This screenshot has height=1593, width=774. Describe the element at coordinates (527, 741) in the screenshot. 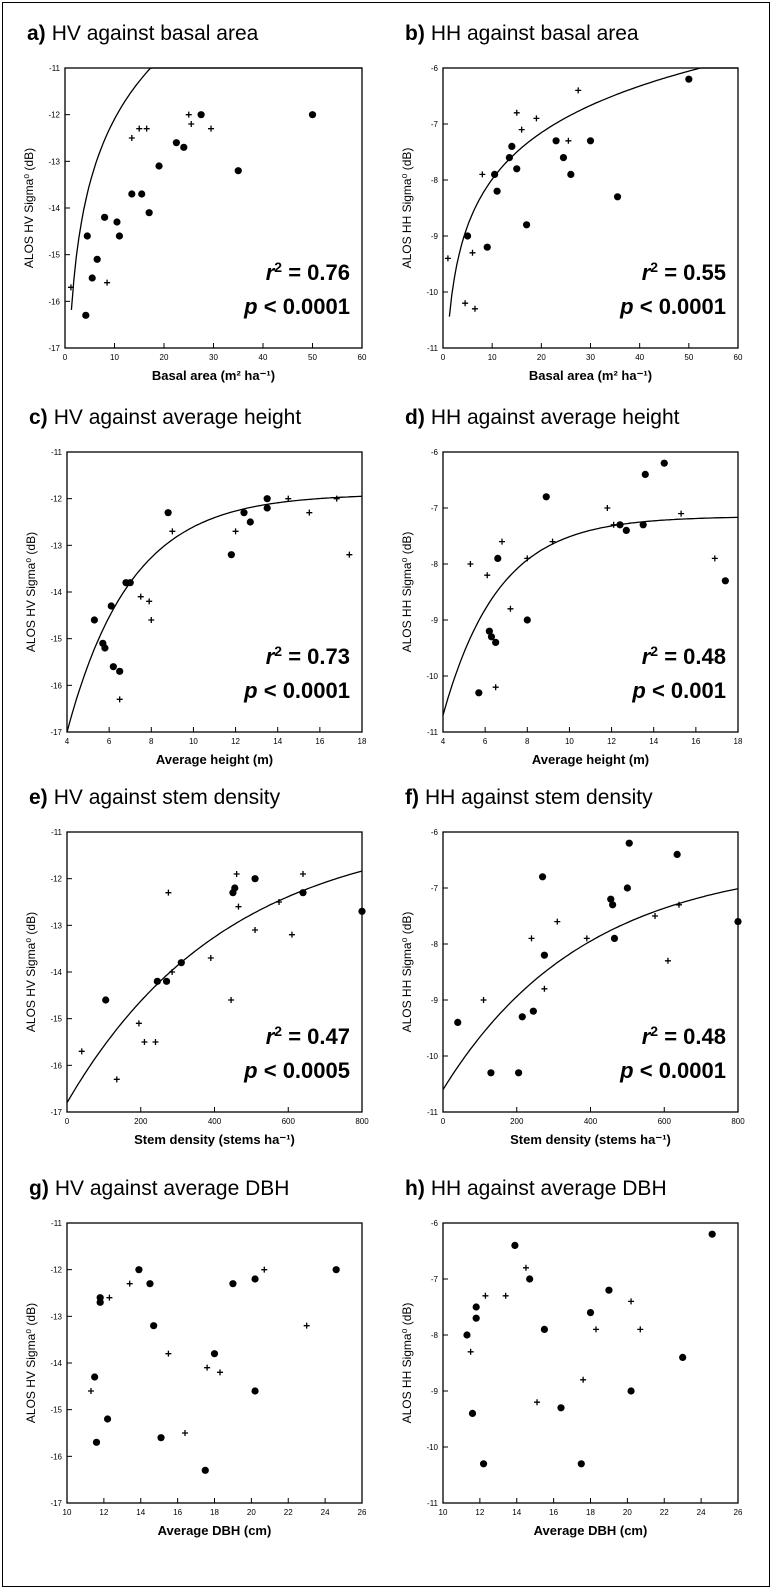

I see `x-tick-label: 8` at that location.